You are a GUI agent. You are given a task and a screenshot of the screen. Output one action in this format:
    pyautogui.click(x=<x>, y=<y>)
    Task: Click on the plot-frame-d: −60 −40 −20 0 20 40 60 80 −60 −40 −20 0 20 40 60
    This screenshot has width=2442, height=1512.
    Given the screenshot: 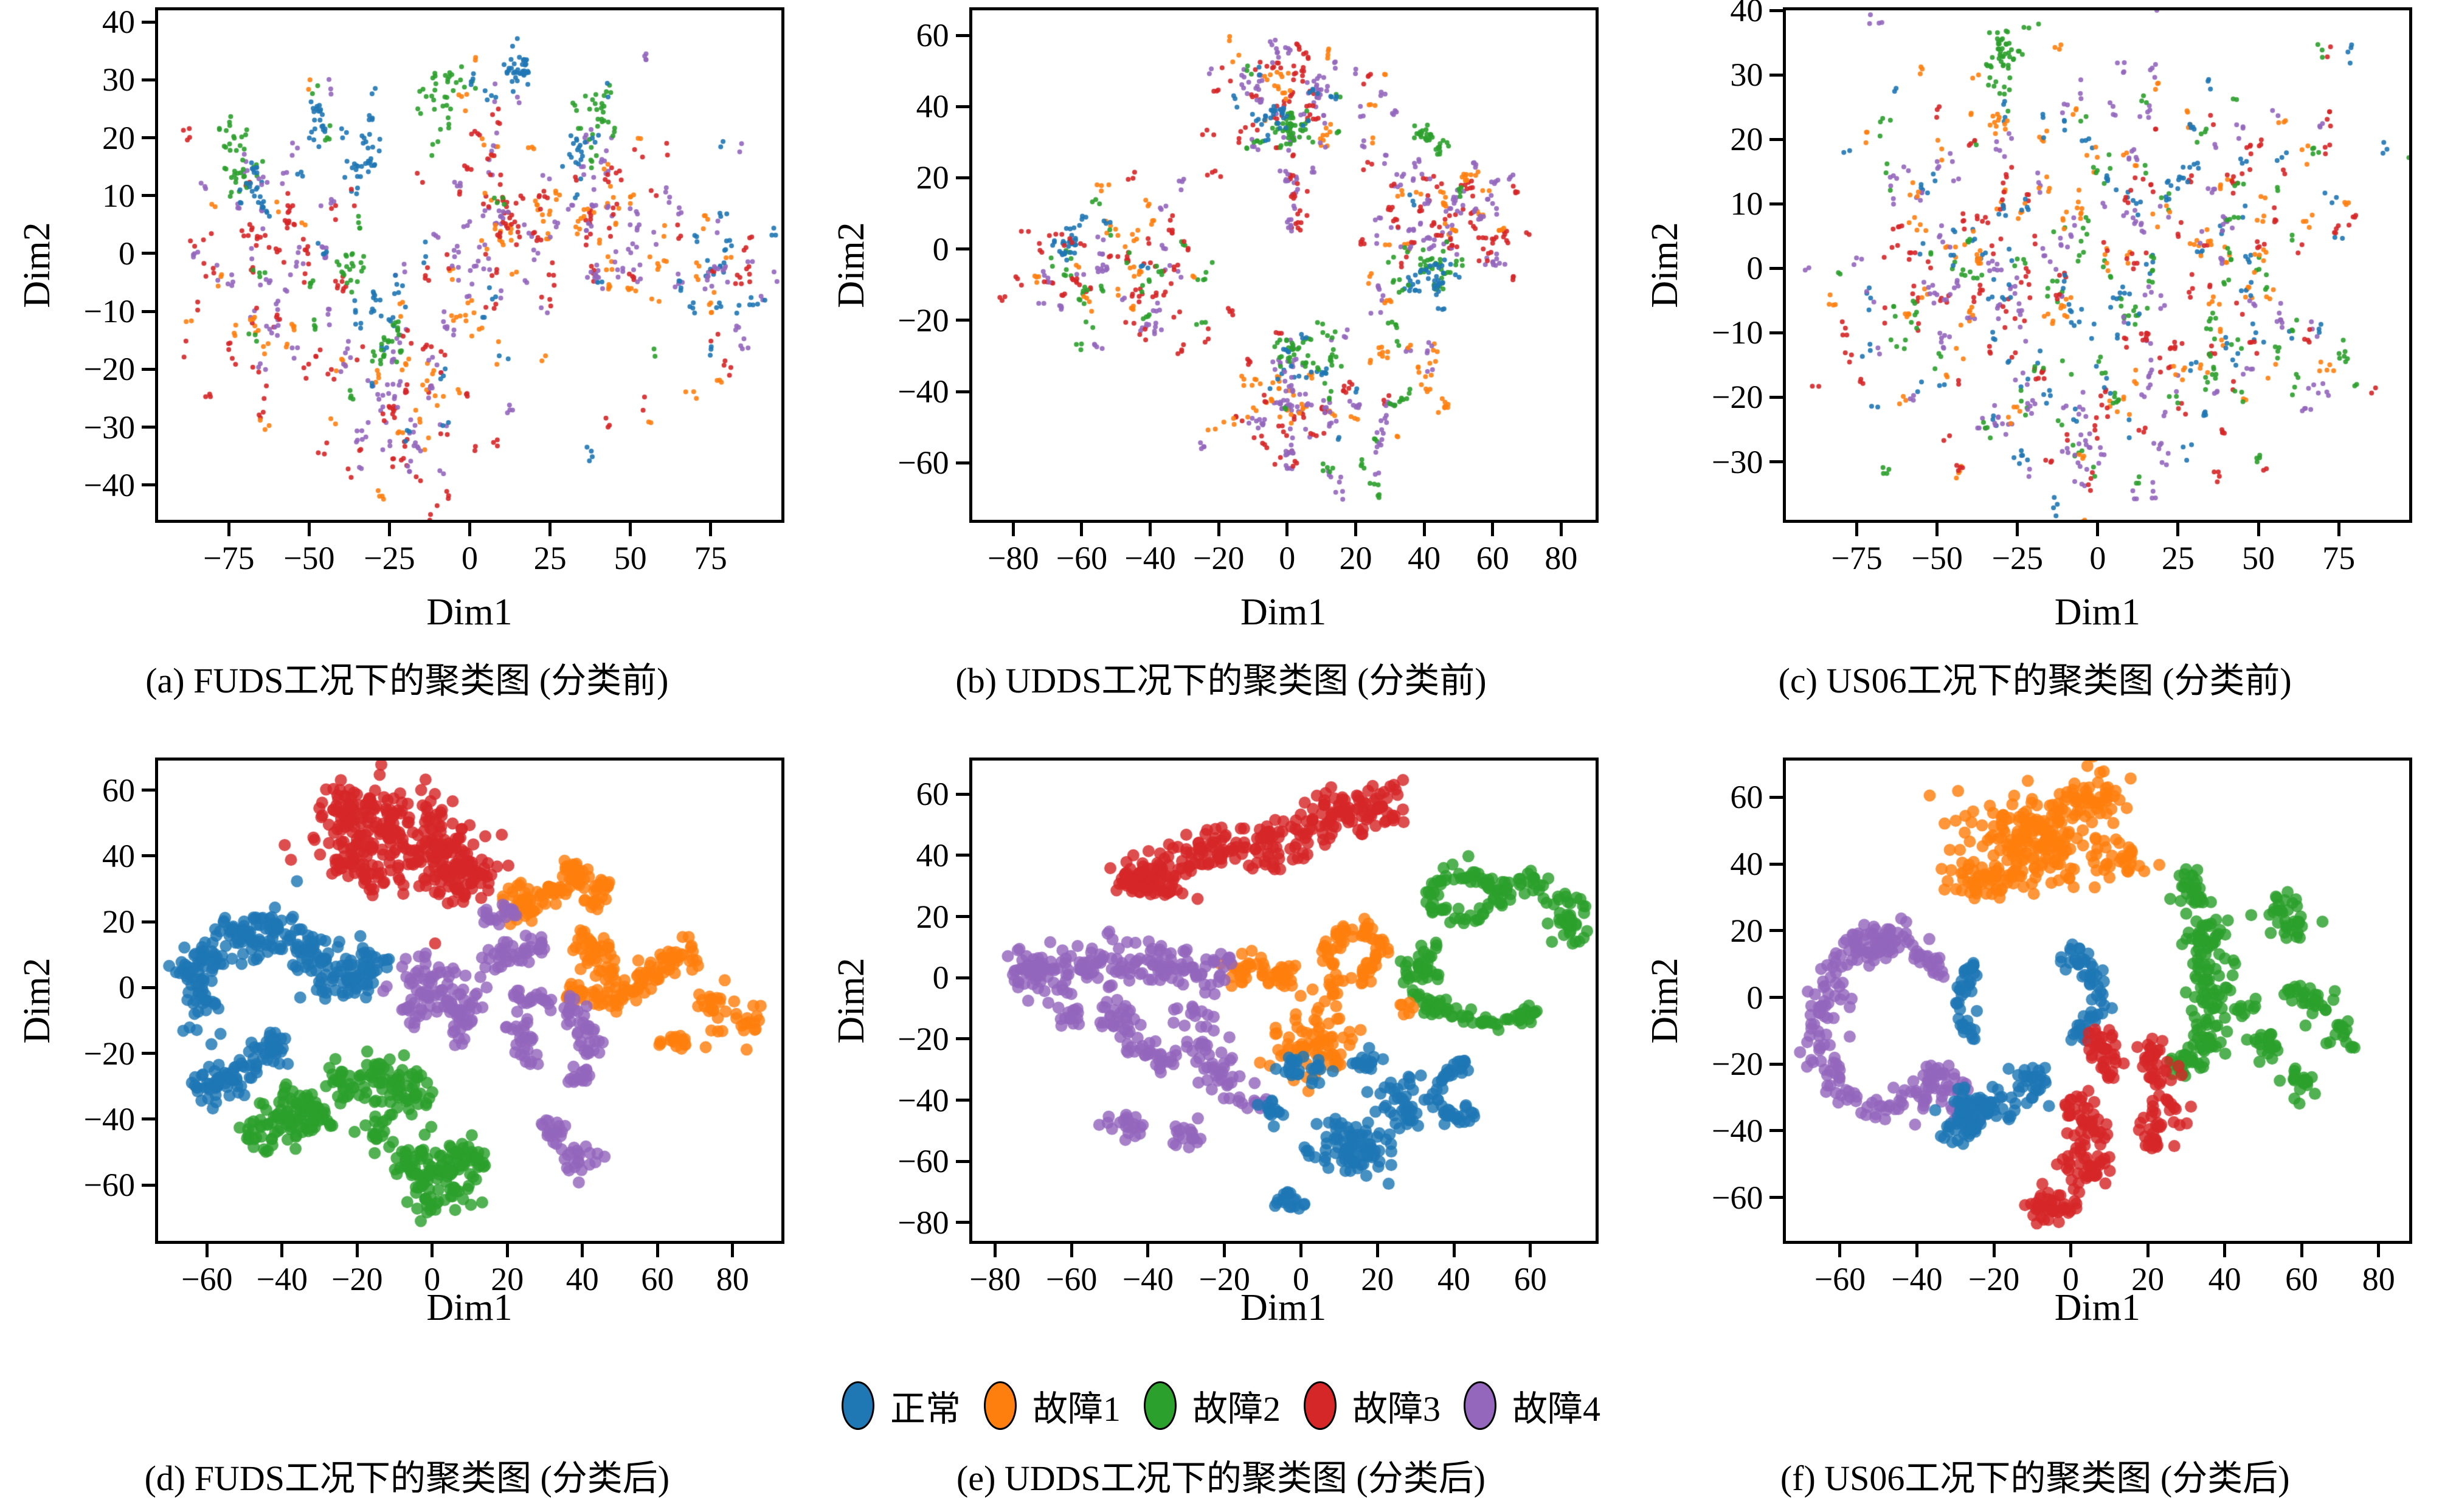 What is the action you would take?
    pyautogui.click(x=434, y=1027)
    